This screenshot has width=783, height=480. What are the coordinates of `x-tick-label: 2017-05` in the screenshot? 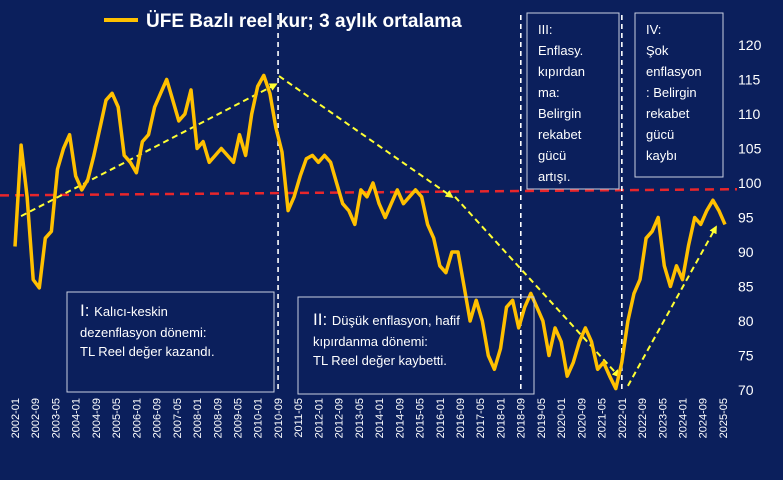 It's located at (481, 418).